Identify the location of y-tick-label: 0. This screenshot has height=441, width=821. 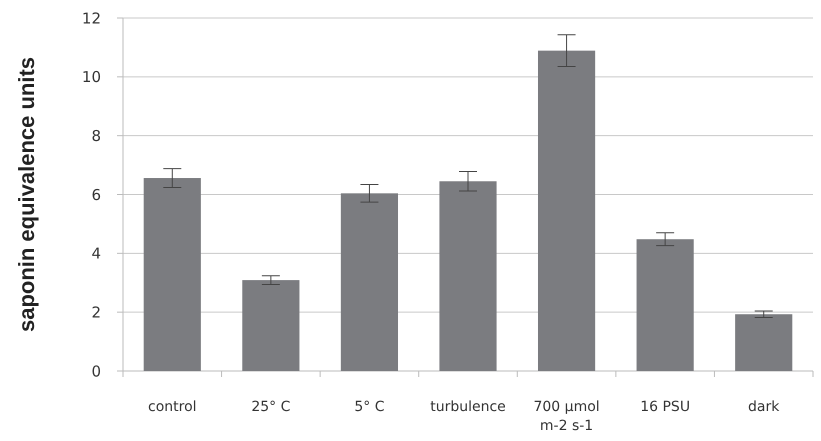
(96, 371).